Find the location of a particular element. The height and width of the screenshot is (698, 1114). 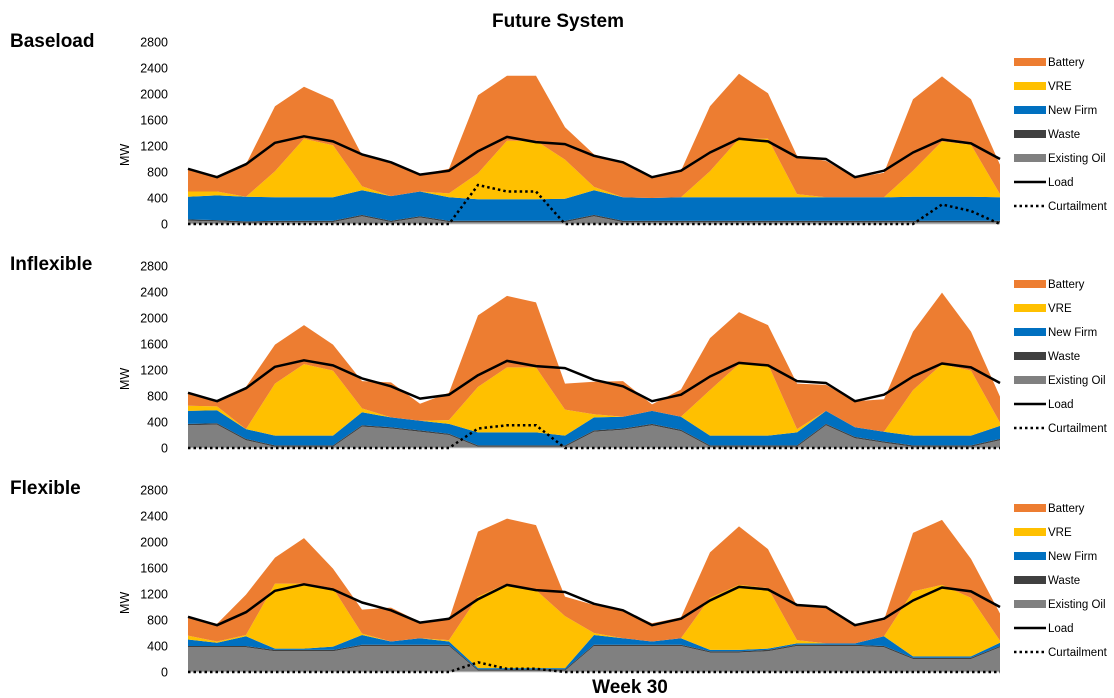

panel-title-inflexible: Inflexible is located at coordinates (51, 264).